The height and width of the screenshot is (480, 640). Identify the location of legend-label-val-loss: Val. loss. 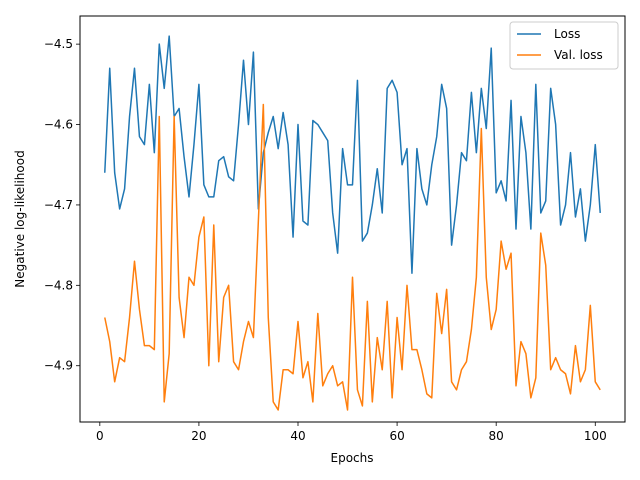
(578, 55).